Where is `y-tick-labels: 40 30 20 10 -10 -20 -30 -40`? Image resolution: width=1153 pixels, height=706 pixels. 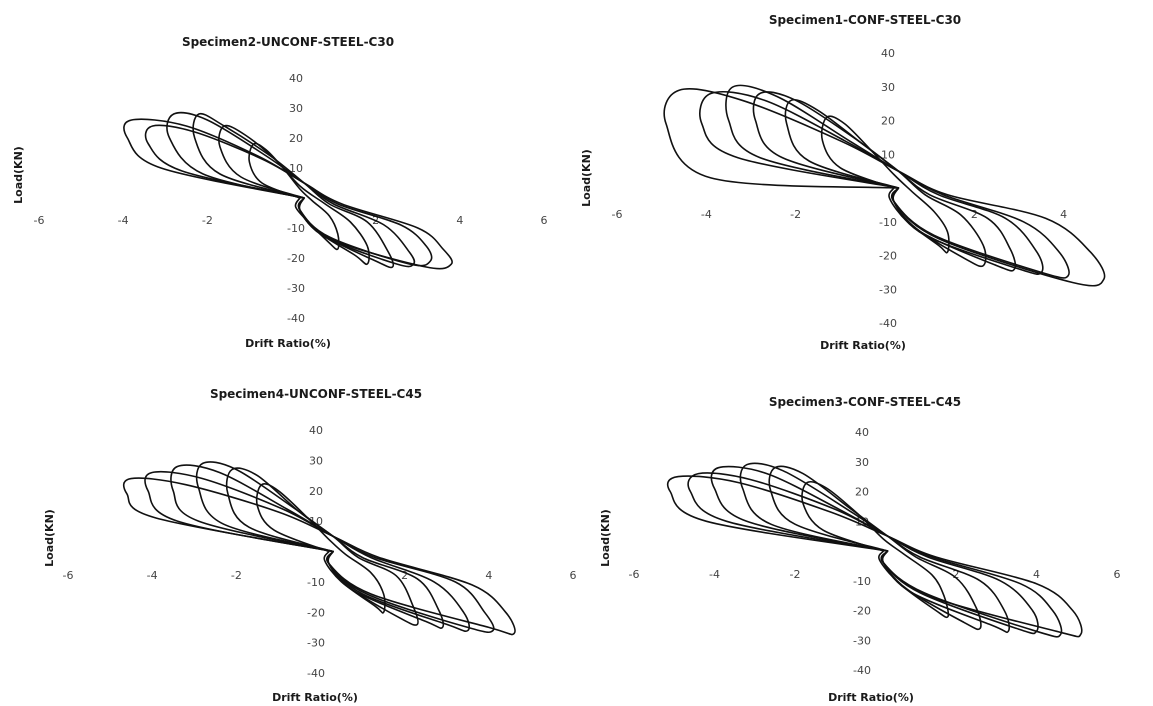 y-tick-labels: 40 30 20 10 -10 -20 -30 -40 is located at coordinates (296, 198).